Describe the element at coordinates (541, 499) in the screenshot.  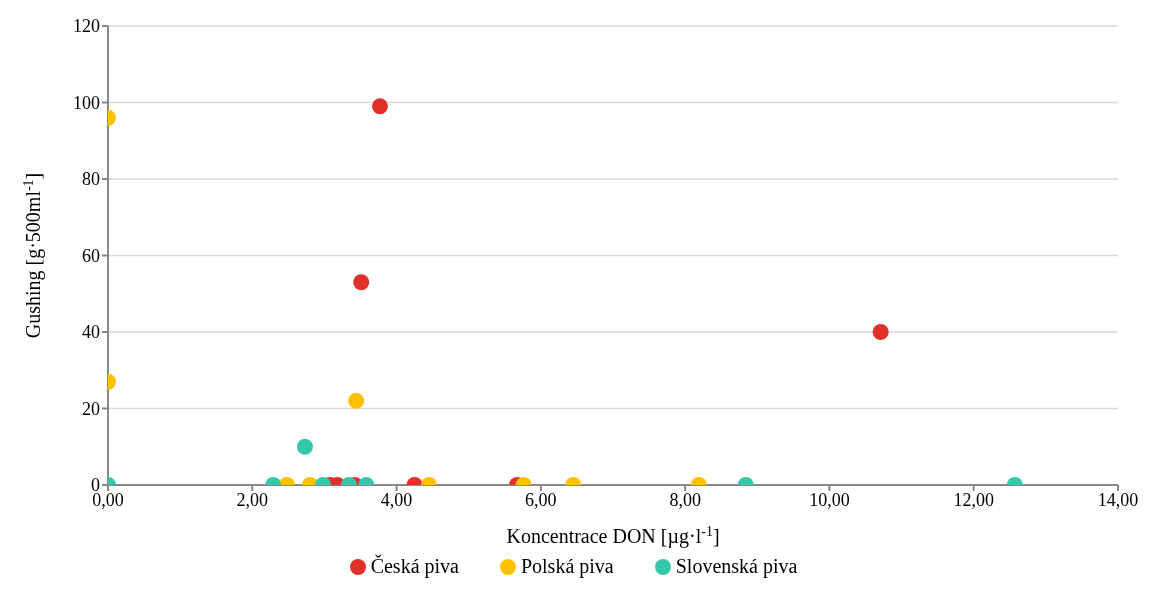
I see `x-tick-label: 6,00` at that location.